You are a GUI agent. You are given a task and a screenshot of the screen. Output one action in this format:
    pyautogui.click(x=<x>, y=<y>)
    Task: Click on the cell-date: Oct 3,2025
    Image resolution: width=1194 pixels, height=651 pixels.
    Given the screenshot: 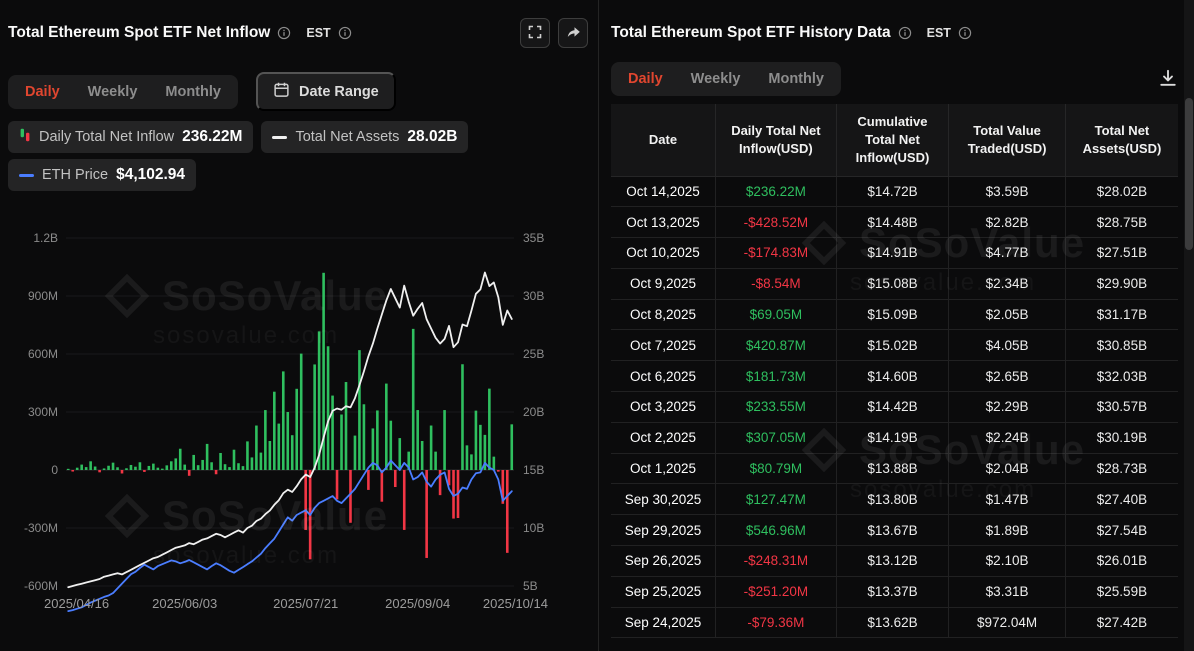 What is the action you would take?
    pyautogui.click(x=664, y=407)
    